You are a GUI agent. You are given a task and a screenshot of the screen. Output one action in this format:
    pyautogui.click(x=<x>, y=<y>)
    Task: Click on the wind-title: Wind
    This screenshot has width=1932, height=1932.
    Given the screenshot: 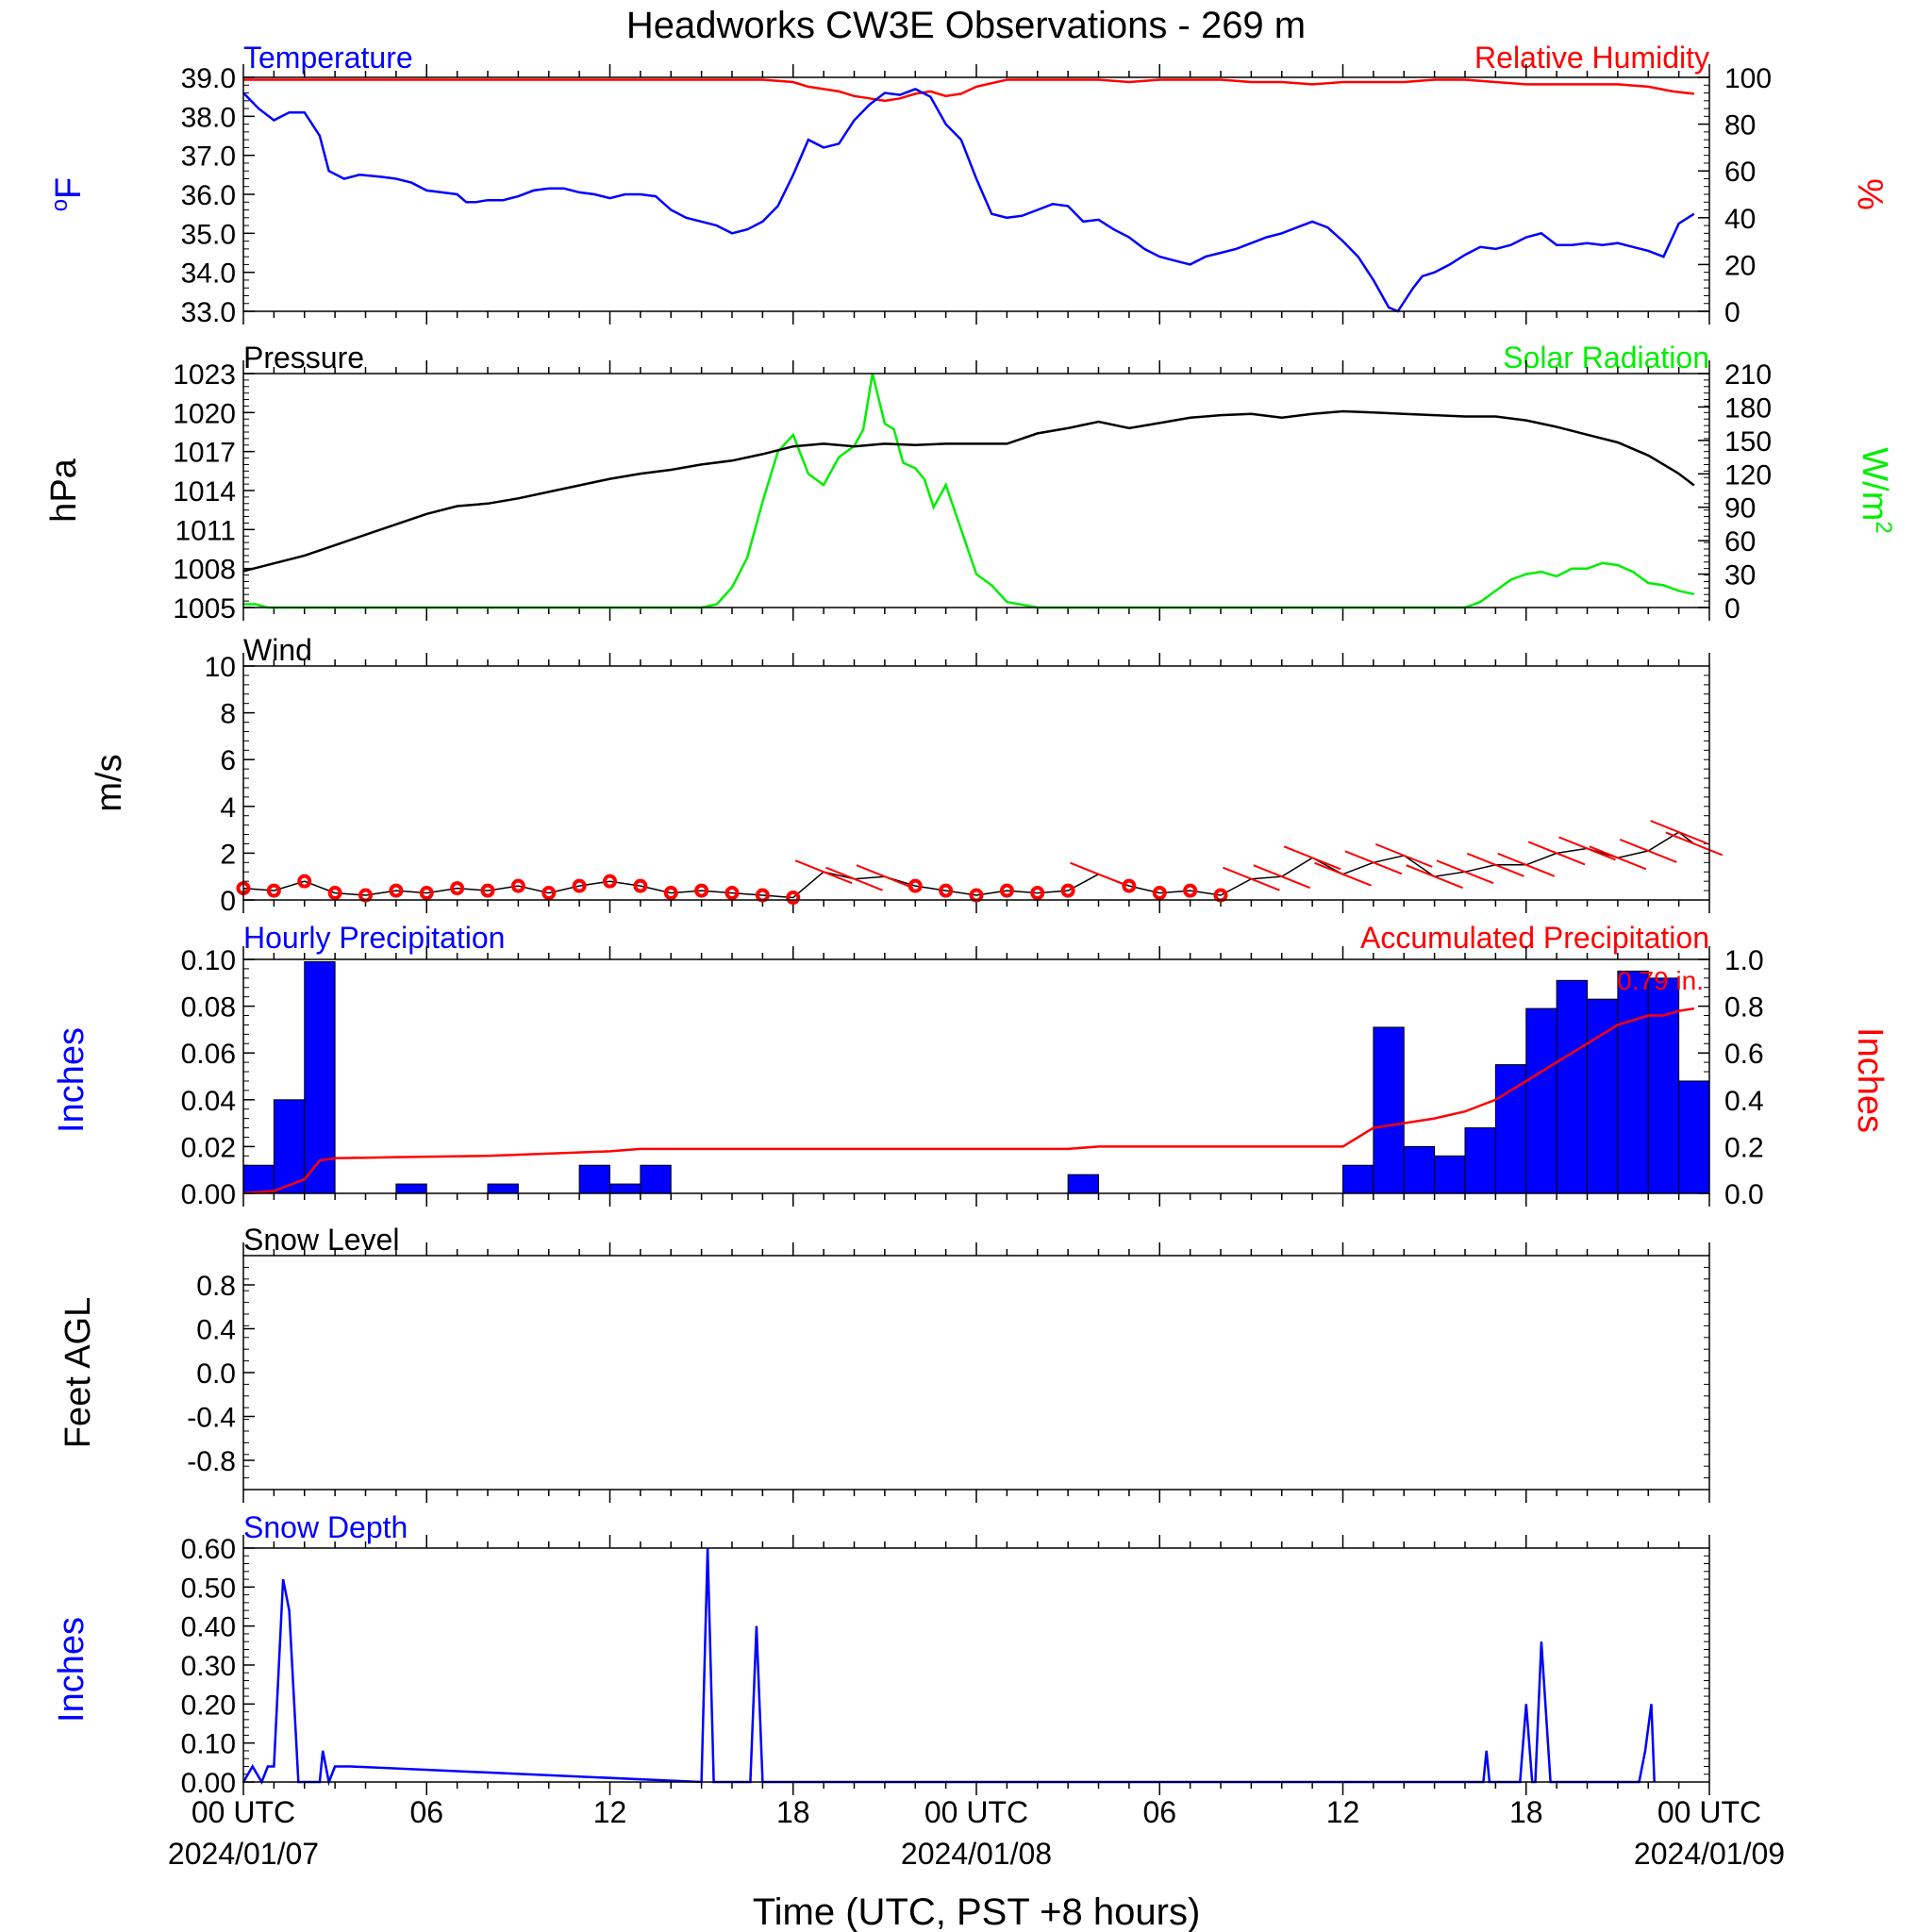 What is the action you would take?
    pyautogui.click(x=277, y=650)
    